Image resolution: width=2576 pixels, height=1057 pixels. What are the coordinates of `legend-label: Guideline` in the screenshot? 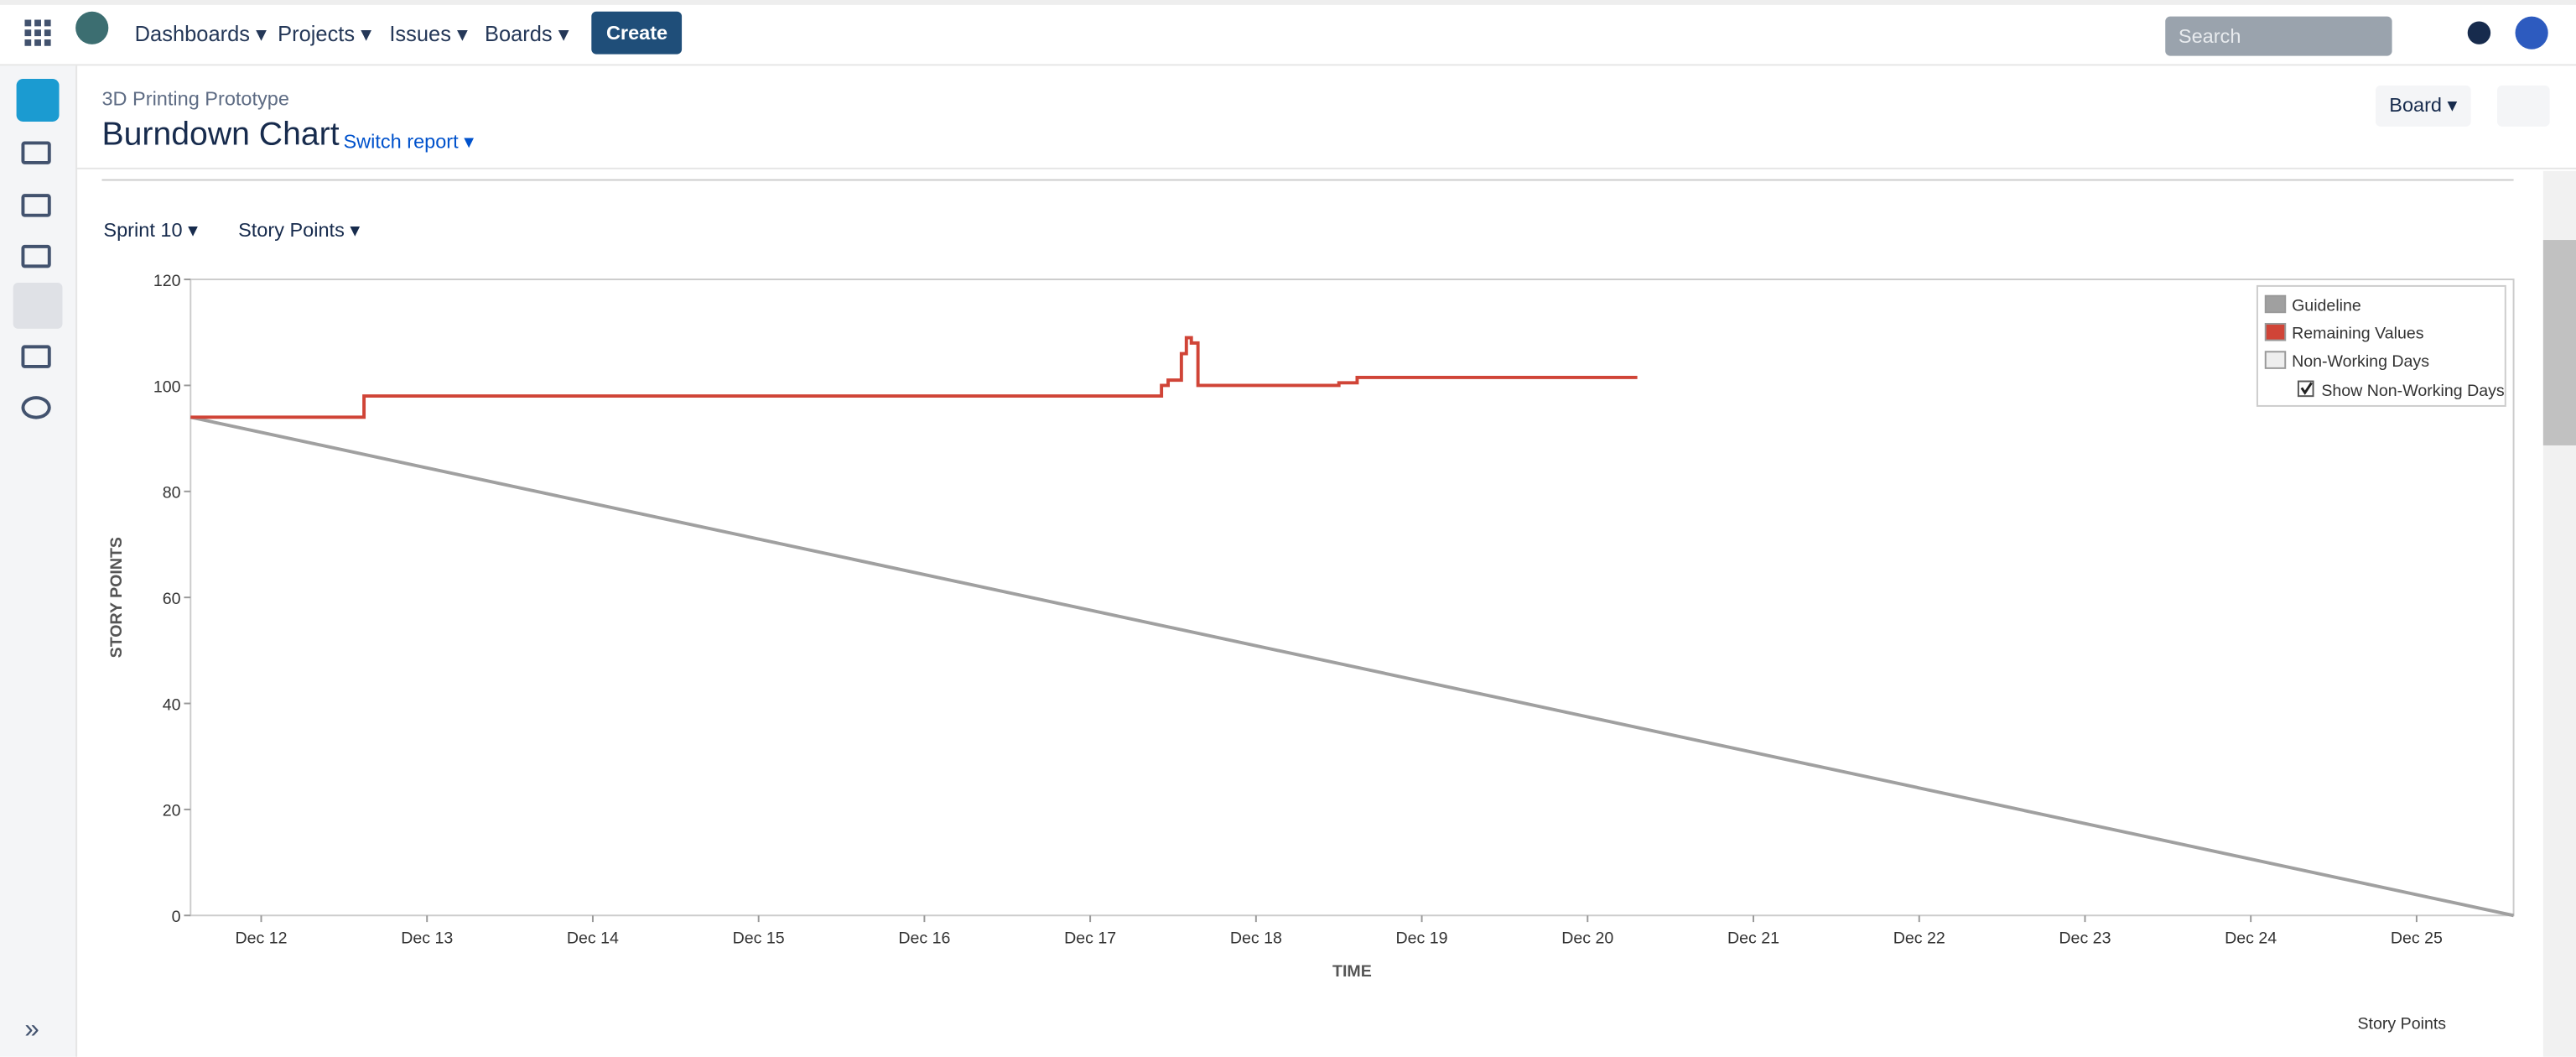 It's located at (2326, 306).